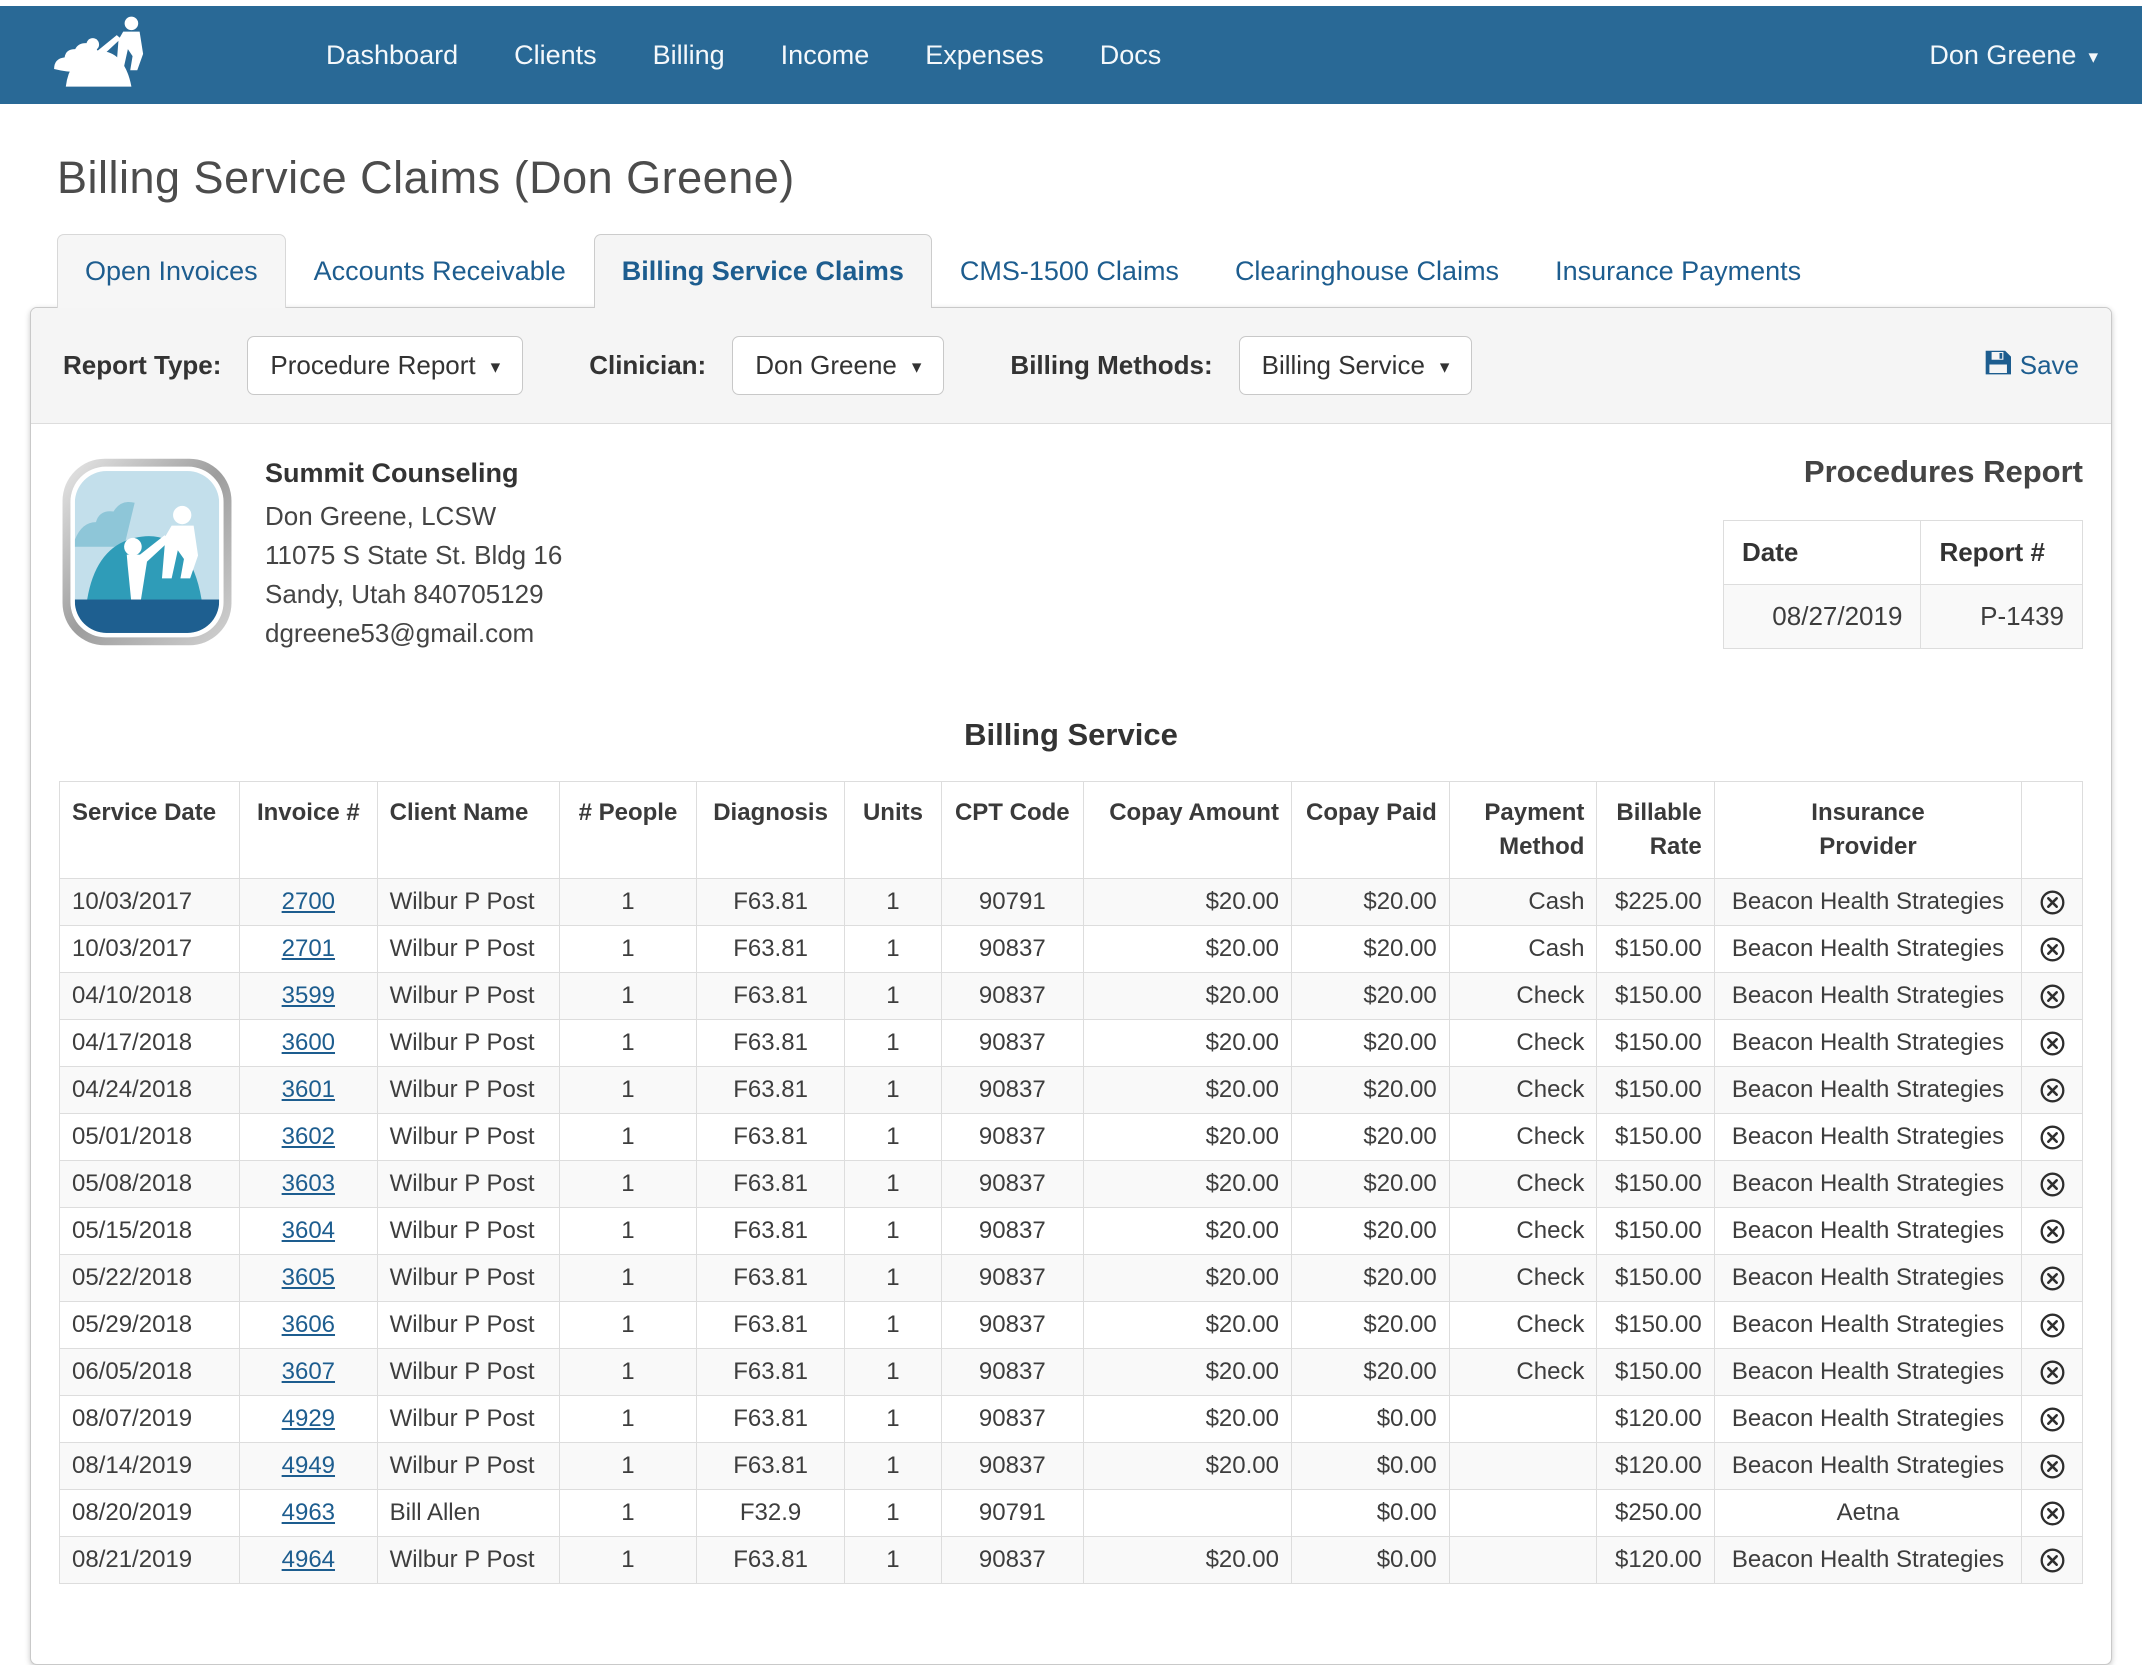 This screenshot has height=1665, width=2142. What do you see at coordinates (1130, 54) in the screenshot?
I see `nav-item-docs: Docs` at bounding box center [1130, 54].